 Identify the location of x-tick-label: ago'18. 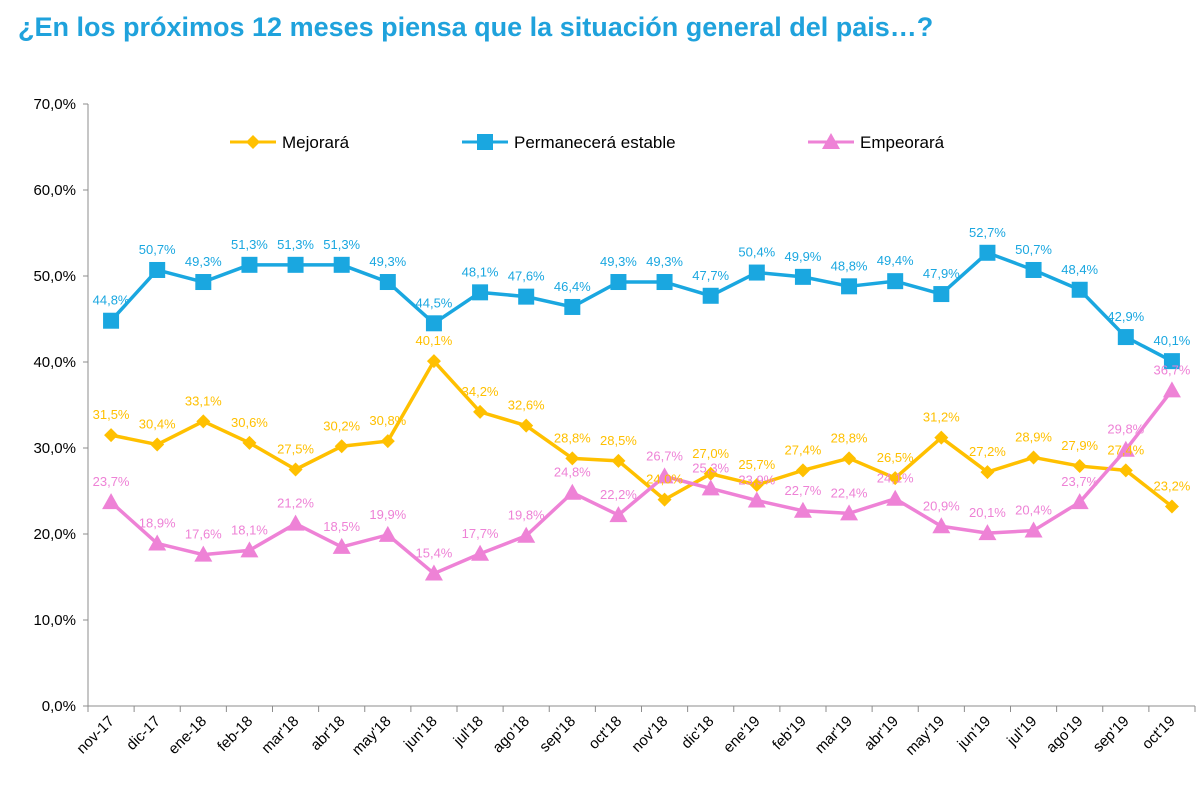
(511, 735).